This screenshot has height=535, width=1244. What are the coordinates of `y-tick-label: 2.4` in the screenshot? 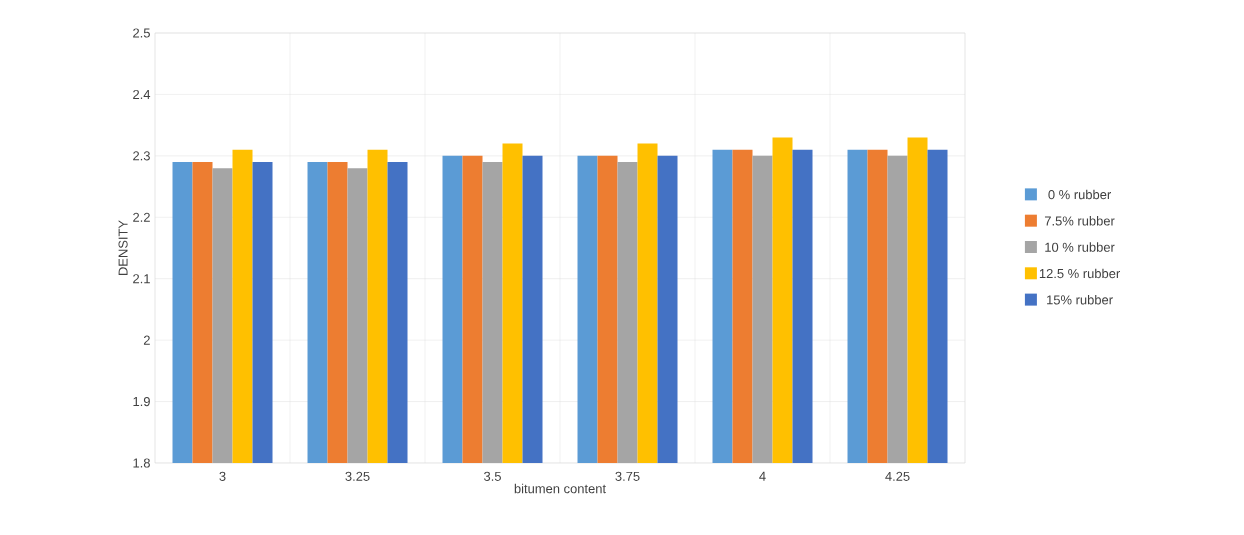 It's located at (142, 94).